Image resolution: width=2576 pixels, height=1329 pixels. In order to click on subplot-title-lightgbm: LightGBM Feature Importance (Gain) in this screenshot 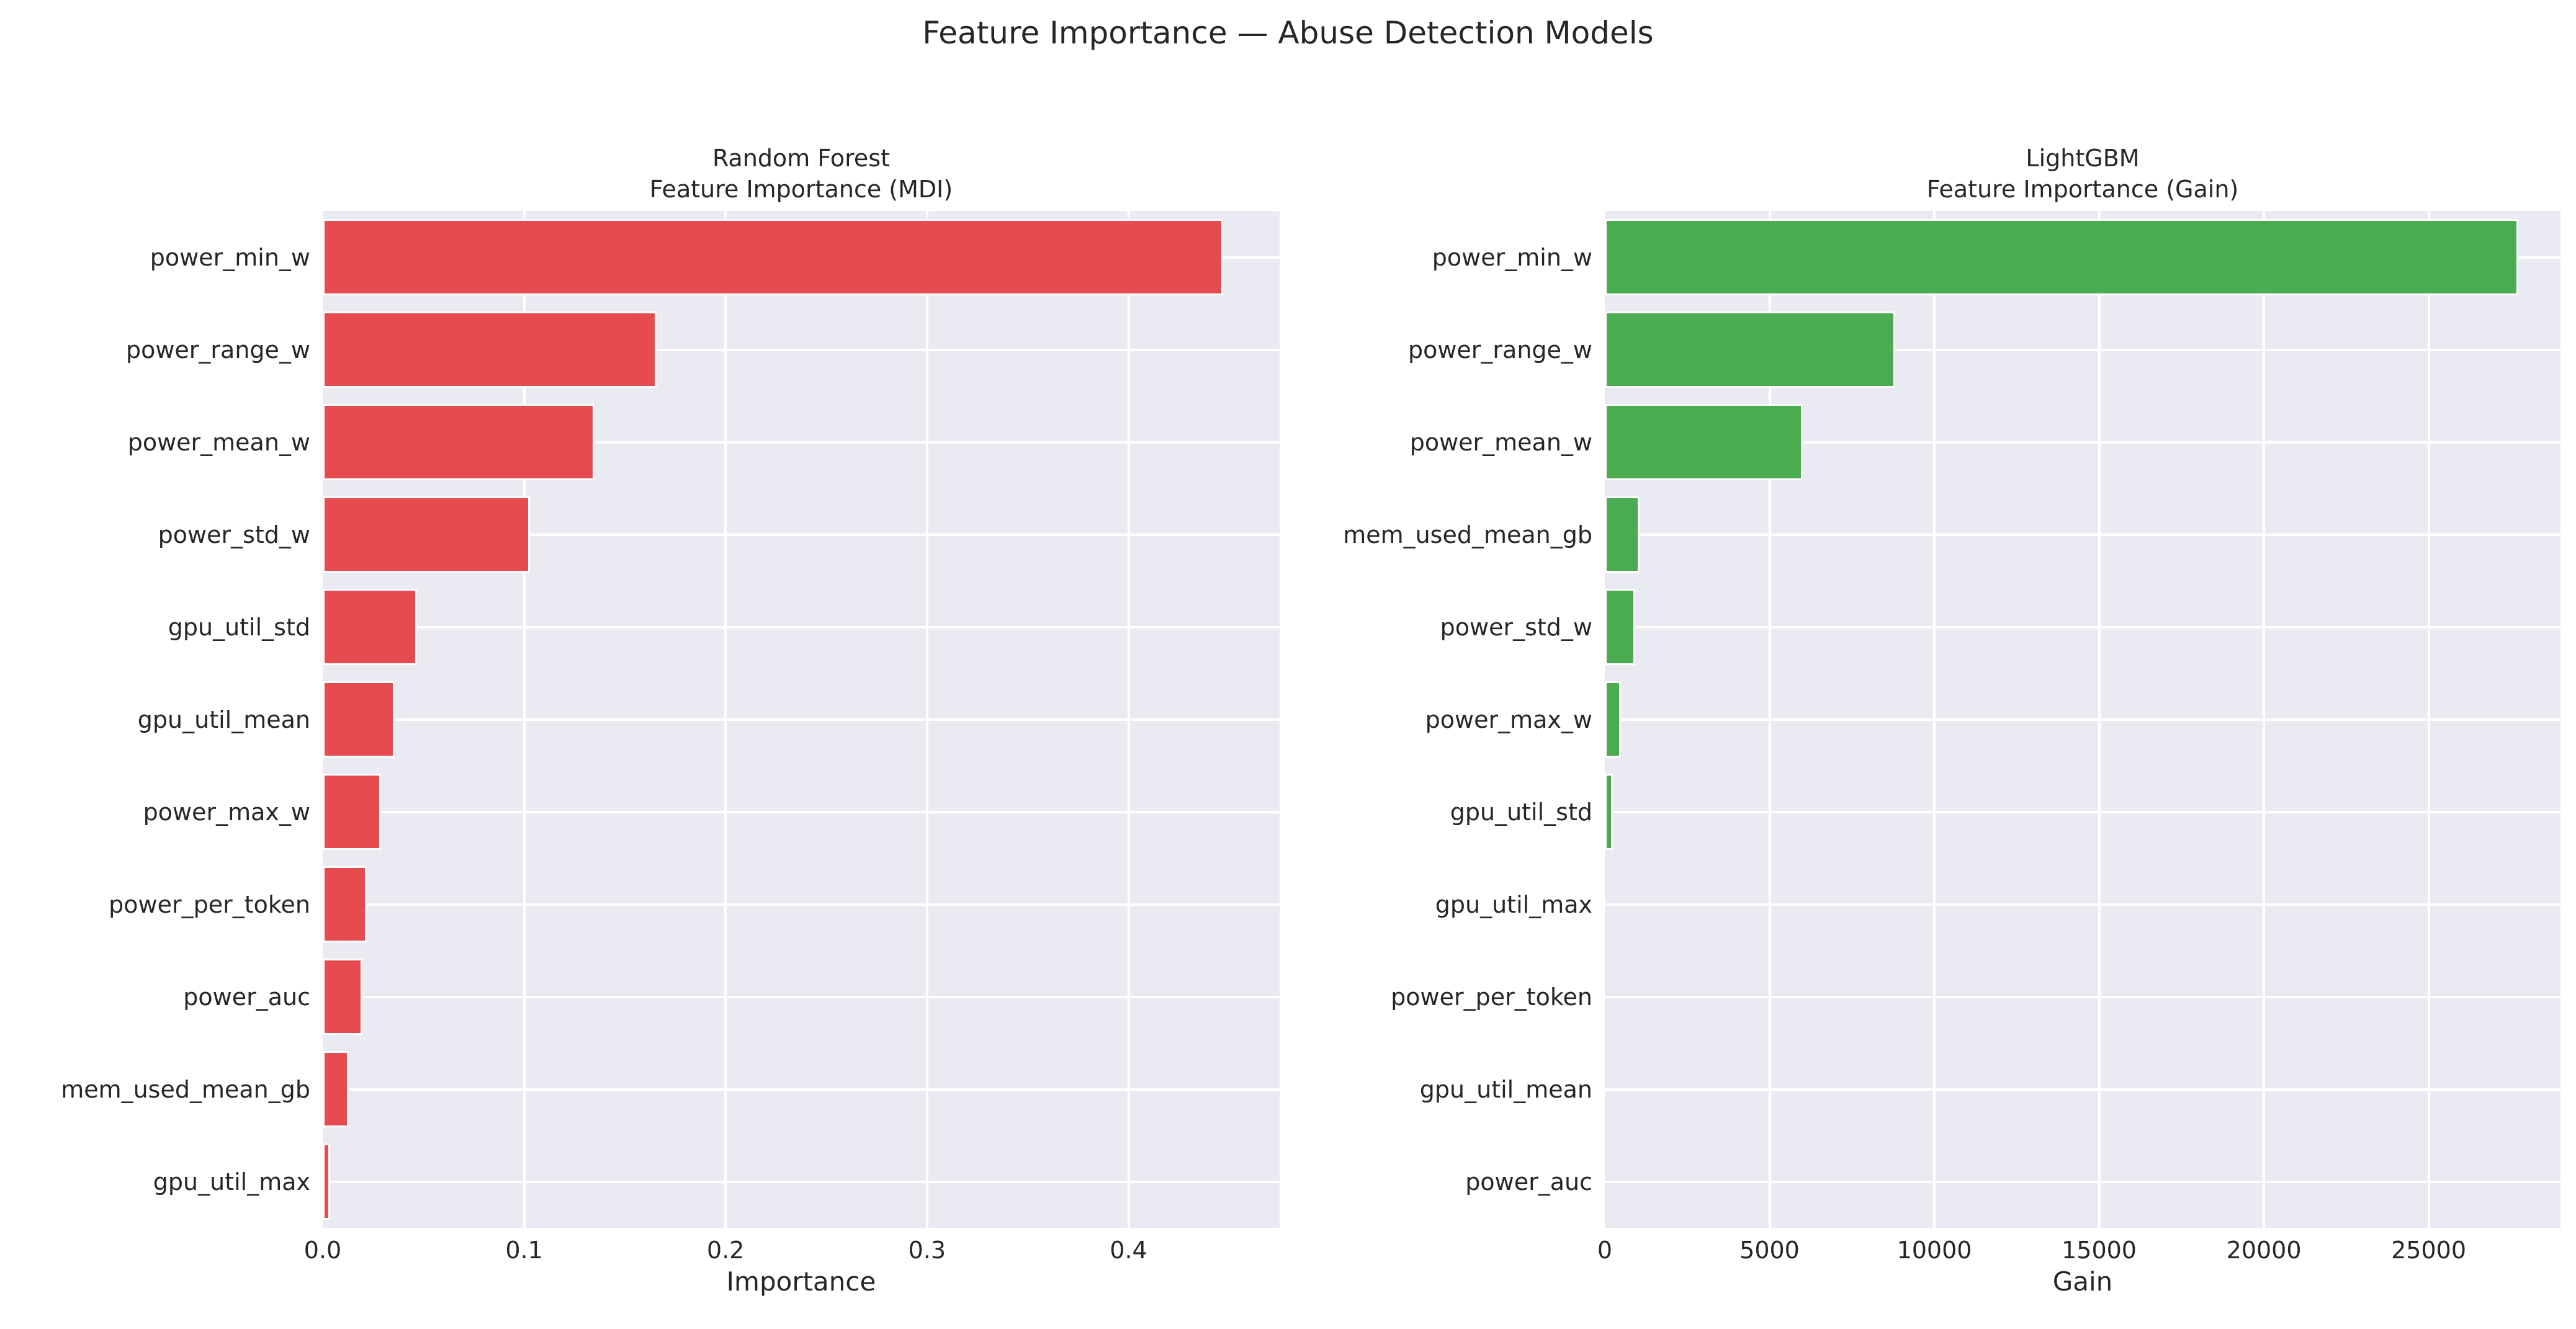, I will do `click(2082, 174)`.